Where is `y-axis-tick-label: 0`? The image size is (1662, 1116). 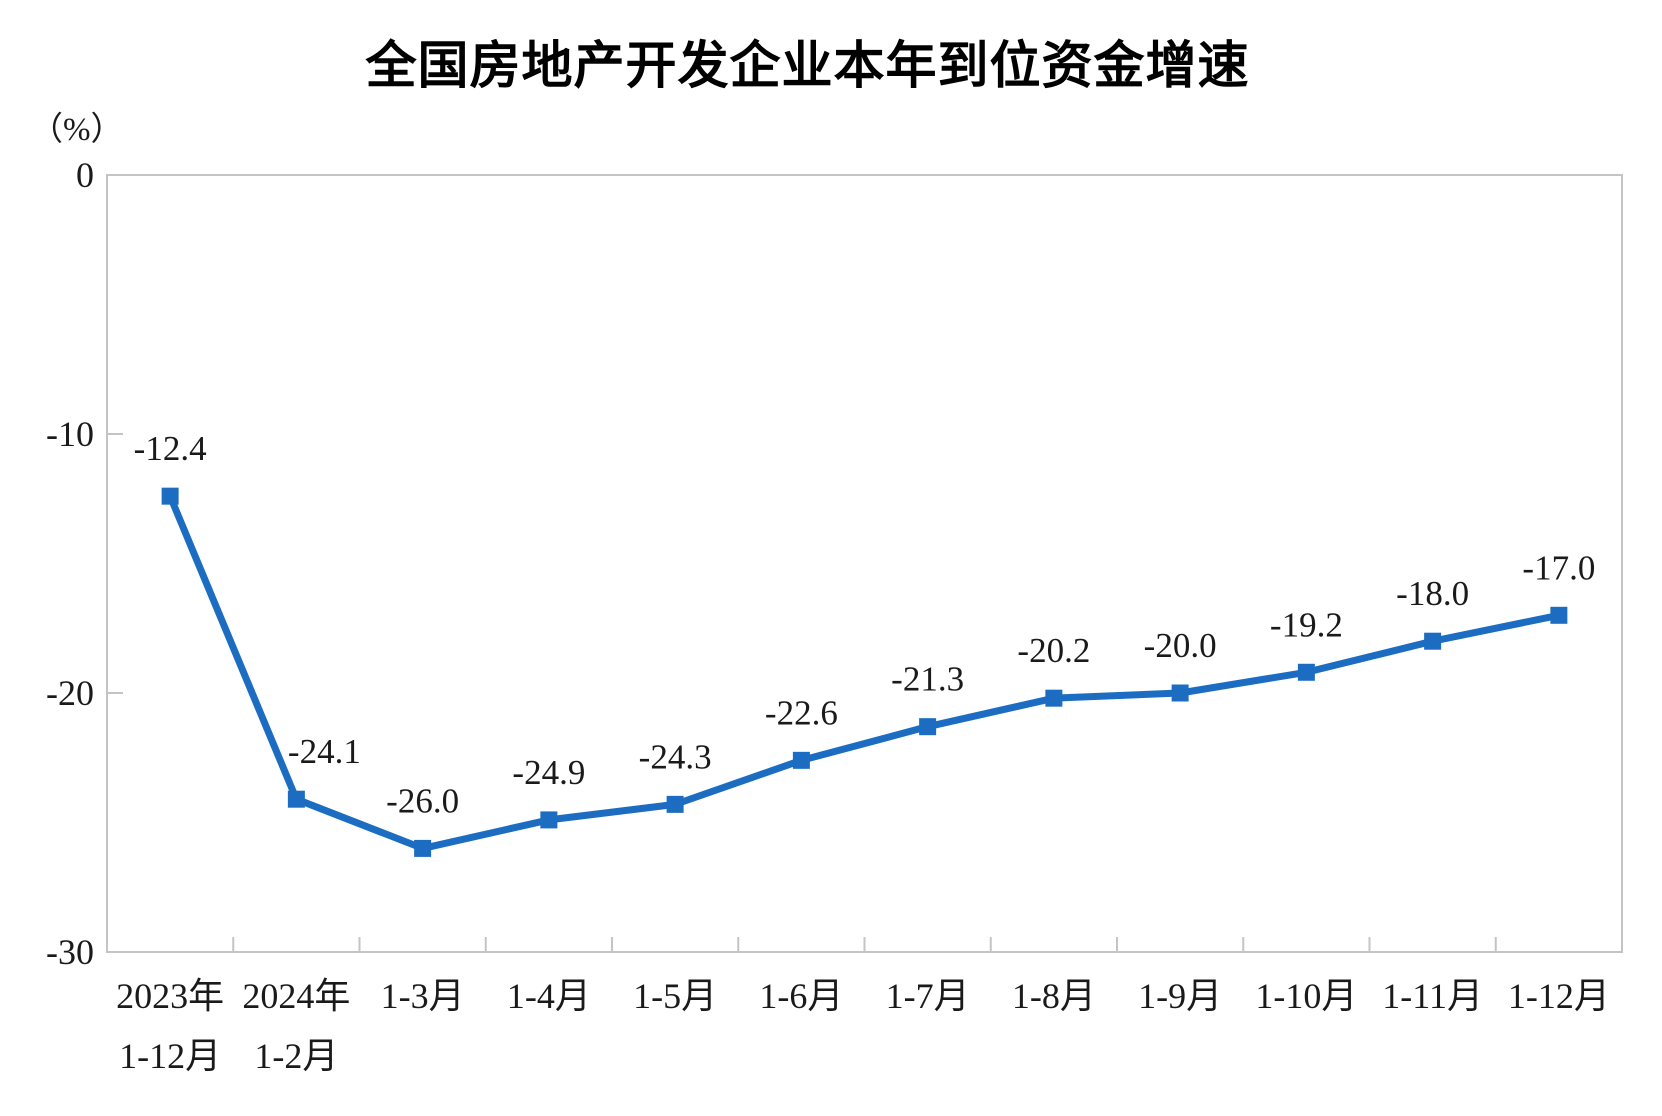
y-axis-tick-label: 0 is located at coordinates (85, 175).